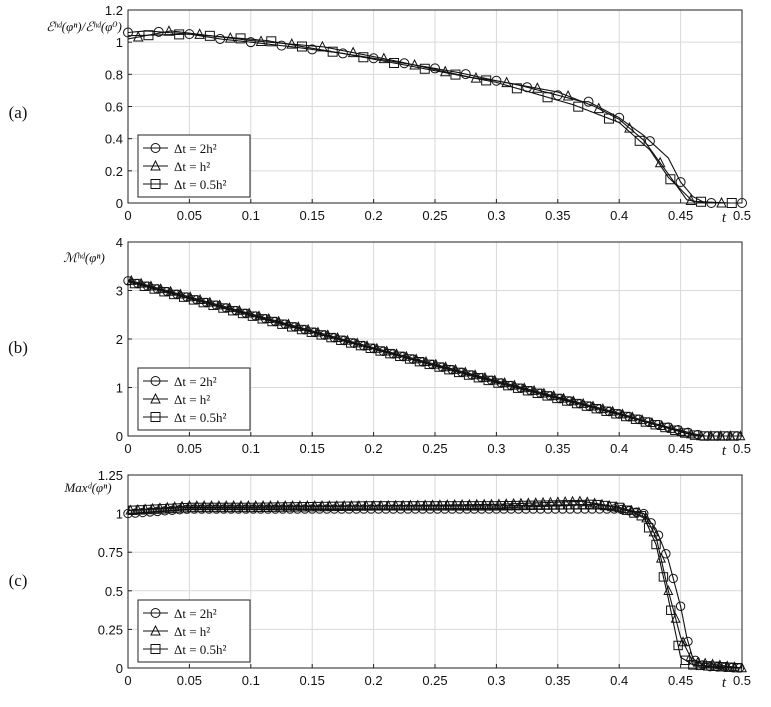 The image size is (771, 707). Describe the element at coordinates (155, 649) in the screenshot. I see `legend-marker-square` at that location.